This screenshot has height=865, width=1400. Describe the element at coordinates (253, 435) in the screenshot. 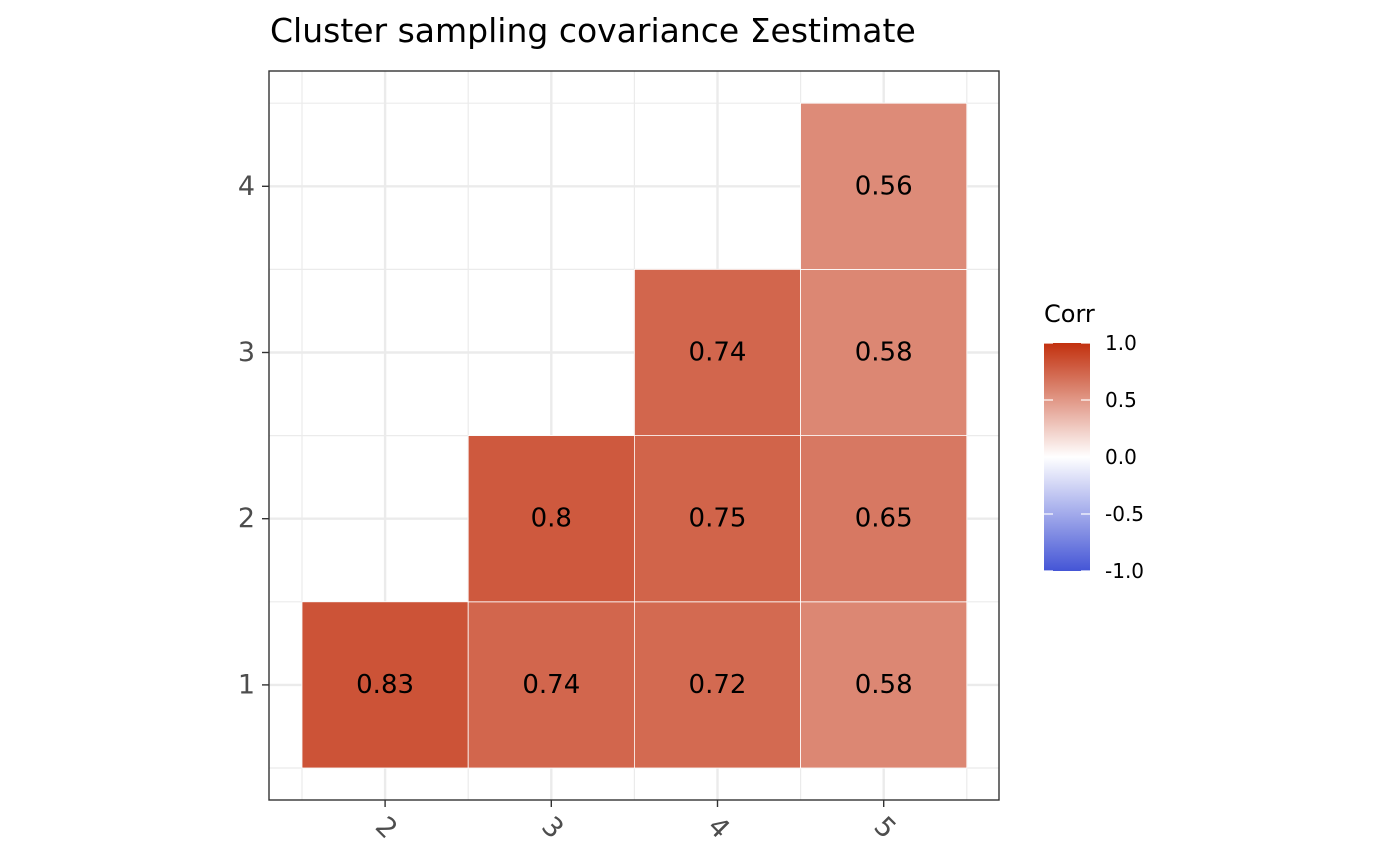

I see `y-axis: 1 2 3 4` at that location.